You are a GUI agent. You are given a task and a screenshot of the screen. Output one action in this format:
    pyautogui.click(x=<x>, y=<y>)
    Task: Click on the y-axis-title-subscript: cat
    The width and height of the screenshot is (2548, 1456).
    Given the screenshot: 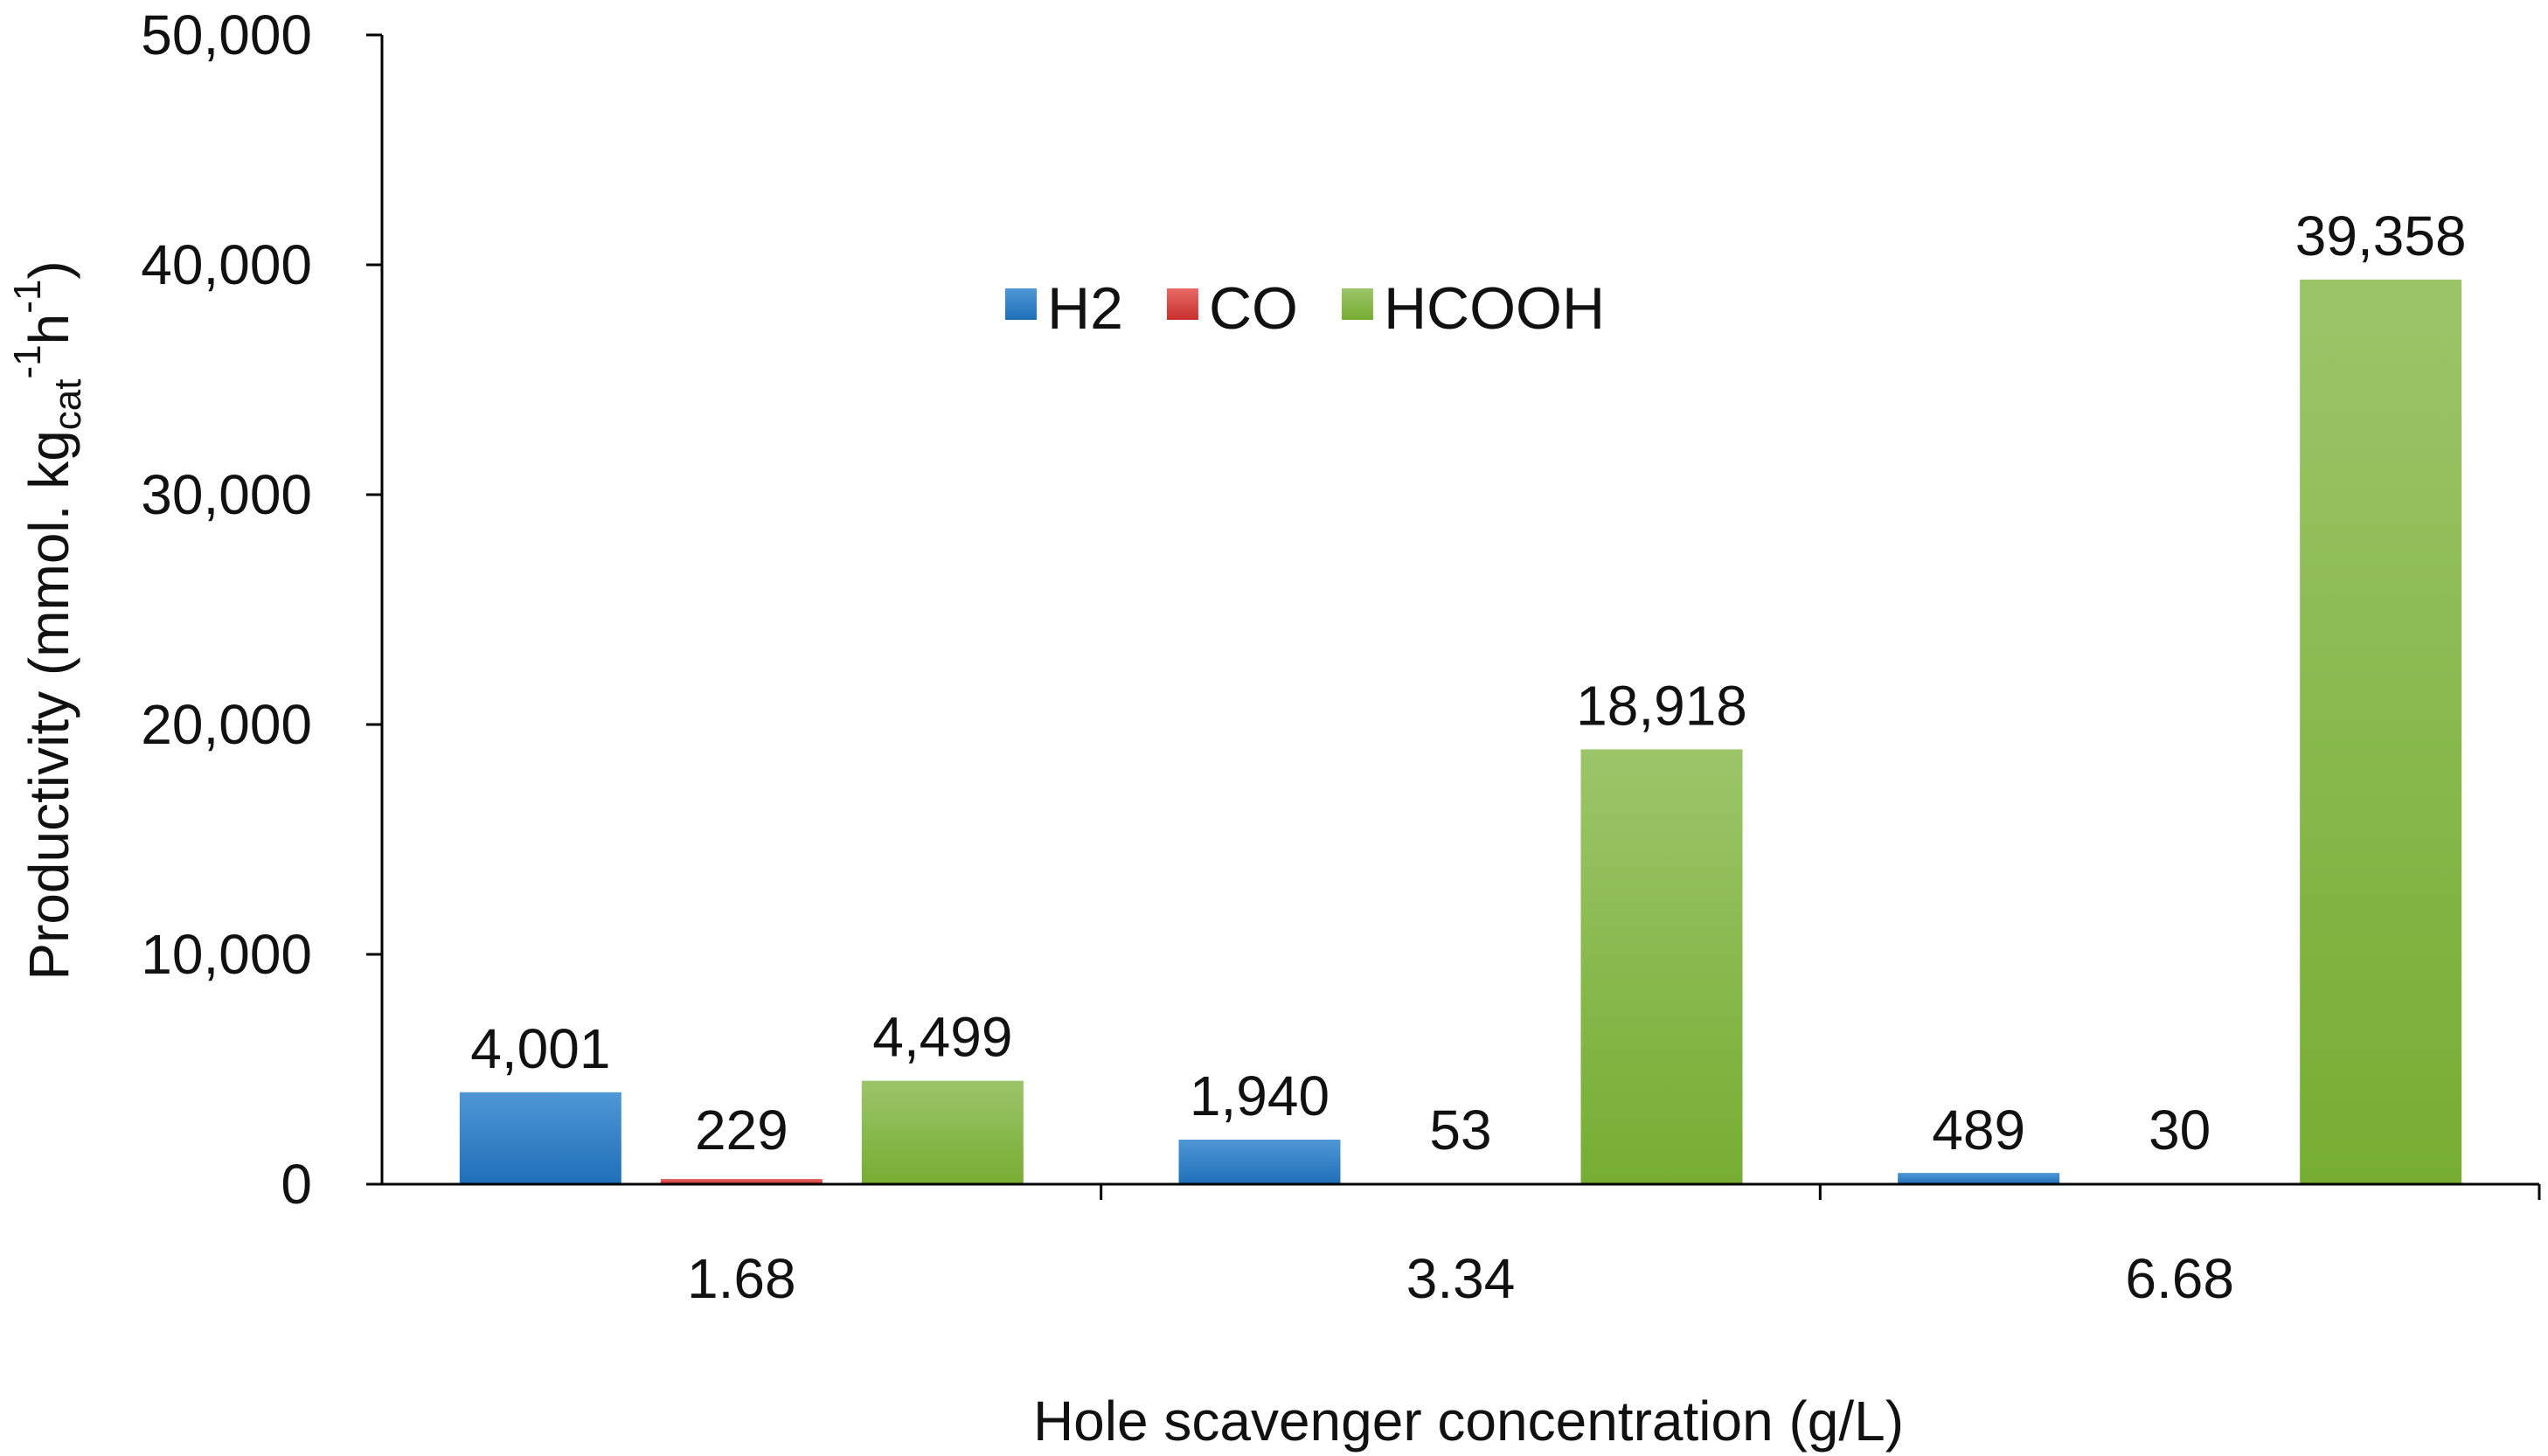 What is the action you would take?
    pyautogui.click(x=67, y=404)
    